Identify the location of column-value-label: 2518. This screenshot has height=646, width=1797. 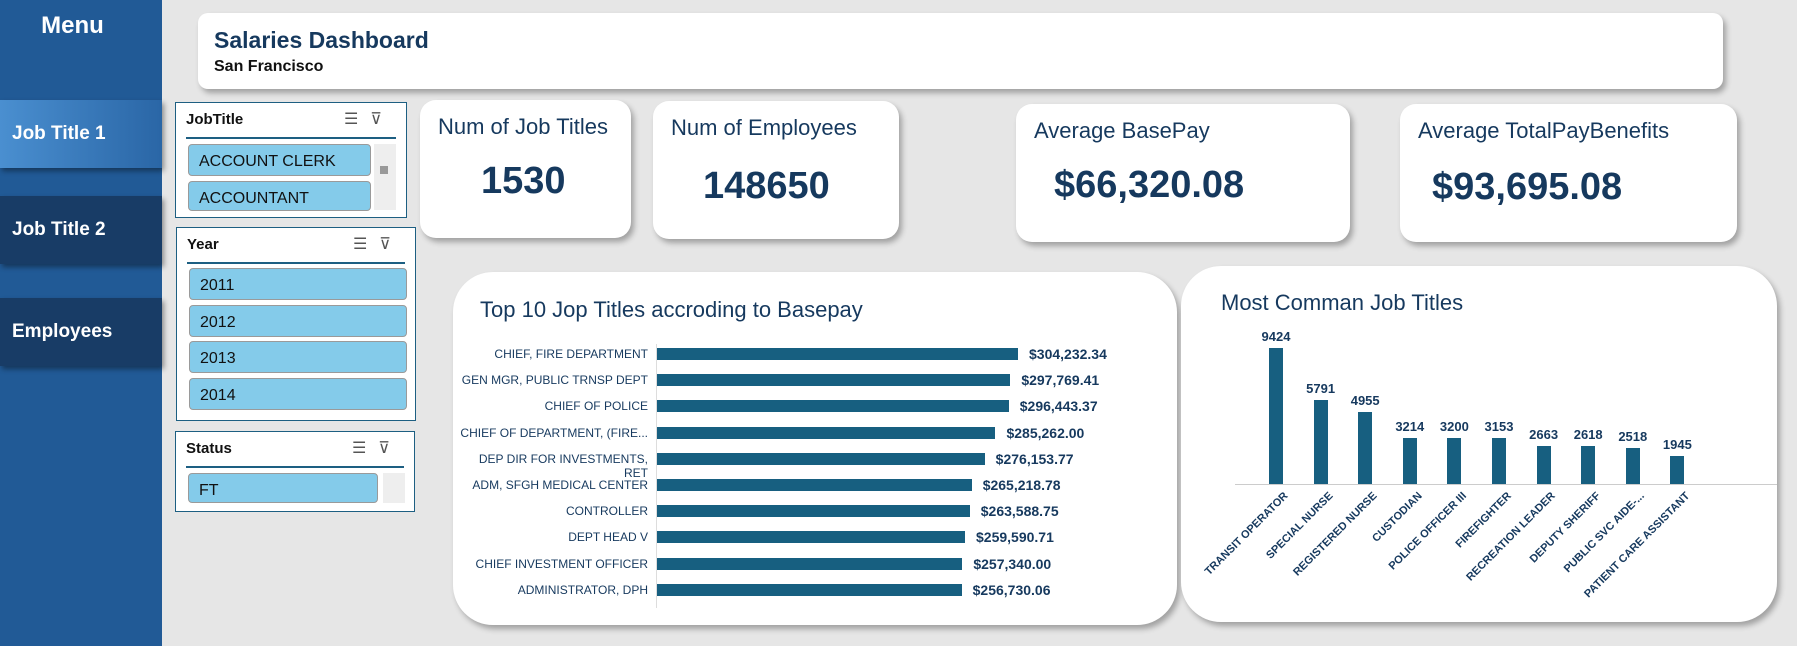
(1633, 436).